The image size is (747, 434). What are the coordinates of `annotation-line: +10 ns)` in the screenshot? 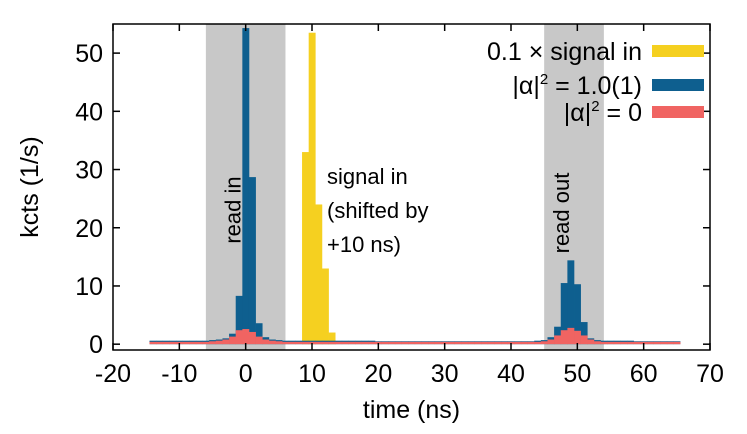 It's located at (364, 244).